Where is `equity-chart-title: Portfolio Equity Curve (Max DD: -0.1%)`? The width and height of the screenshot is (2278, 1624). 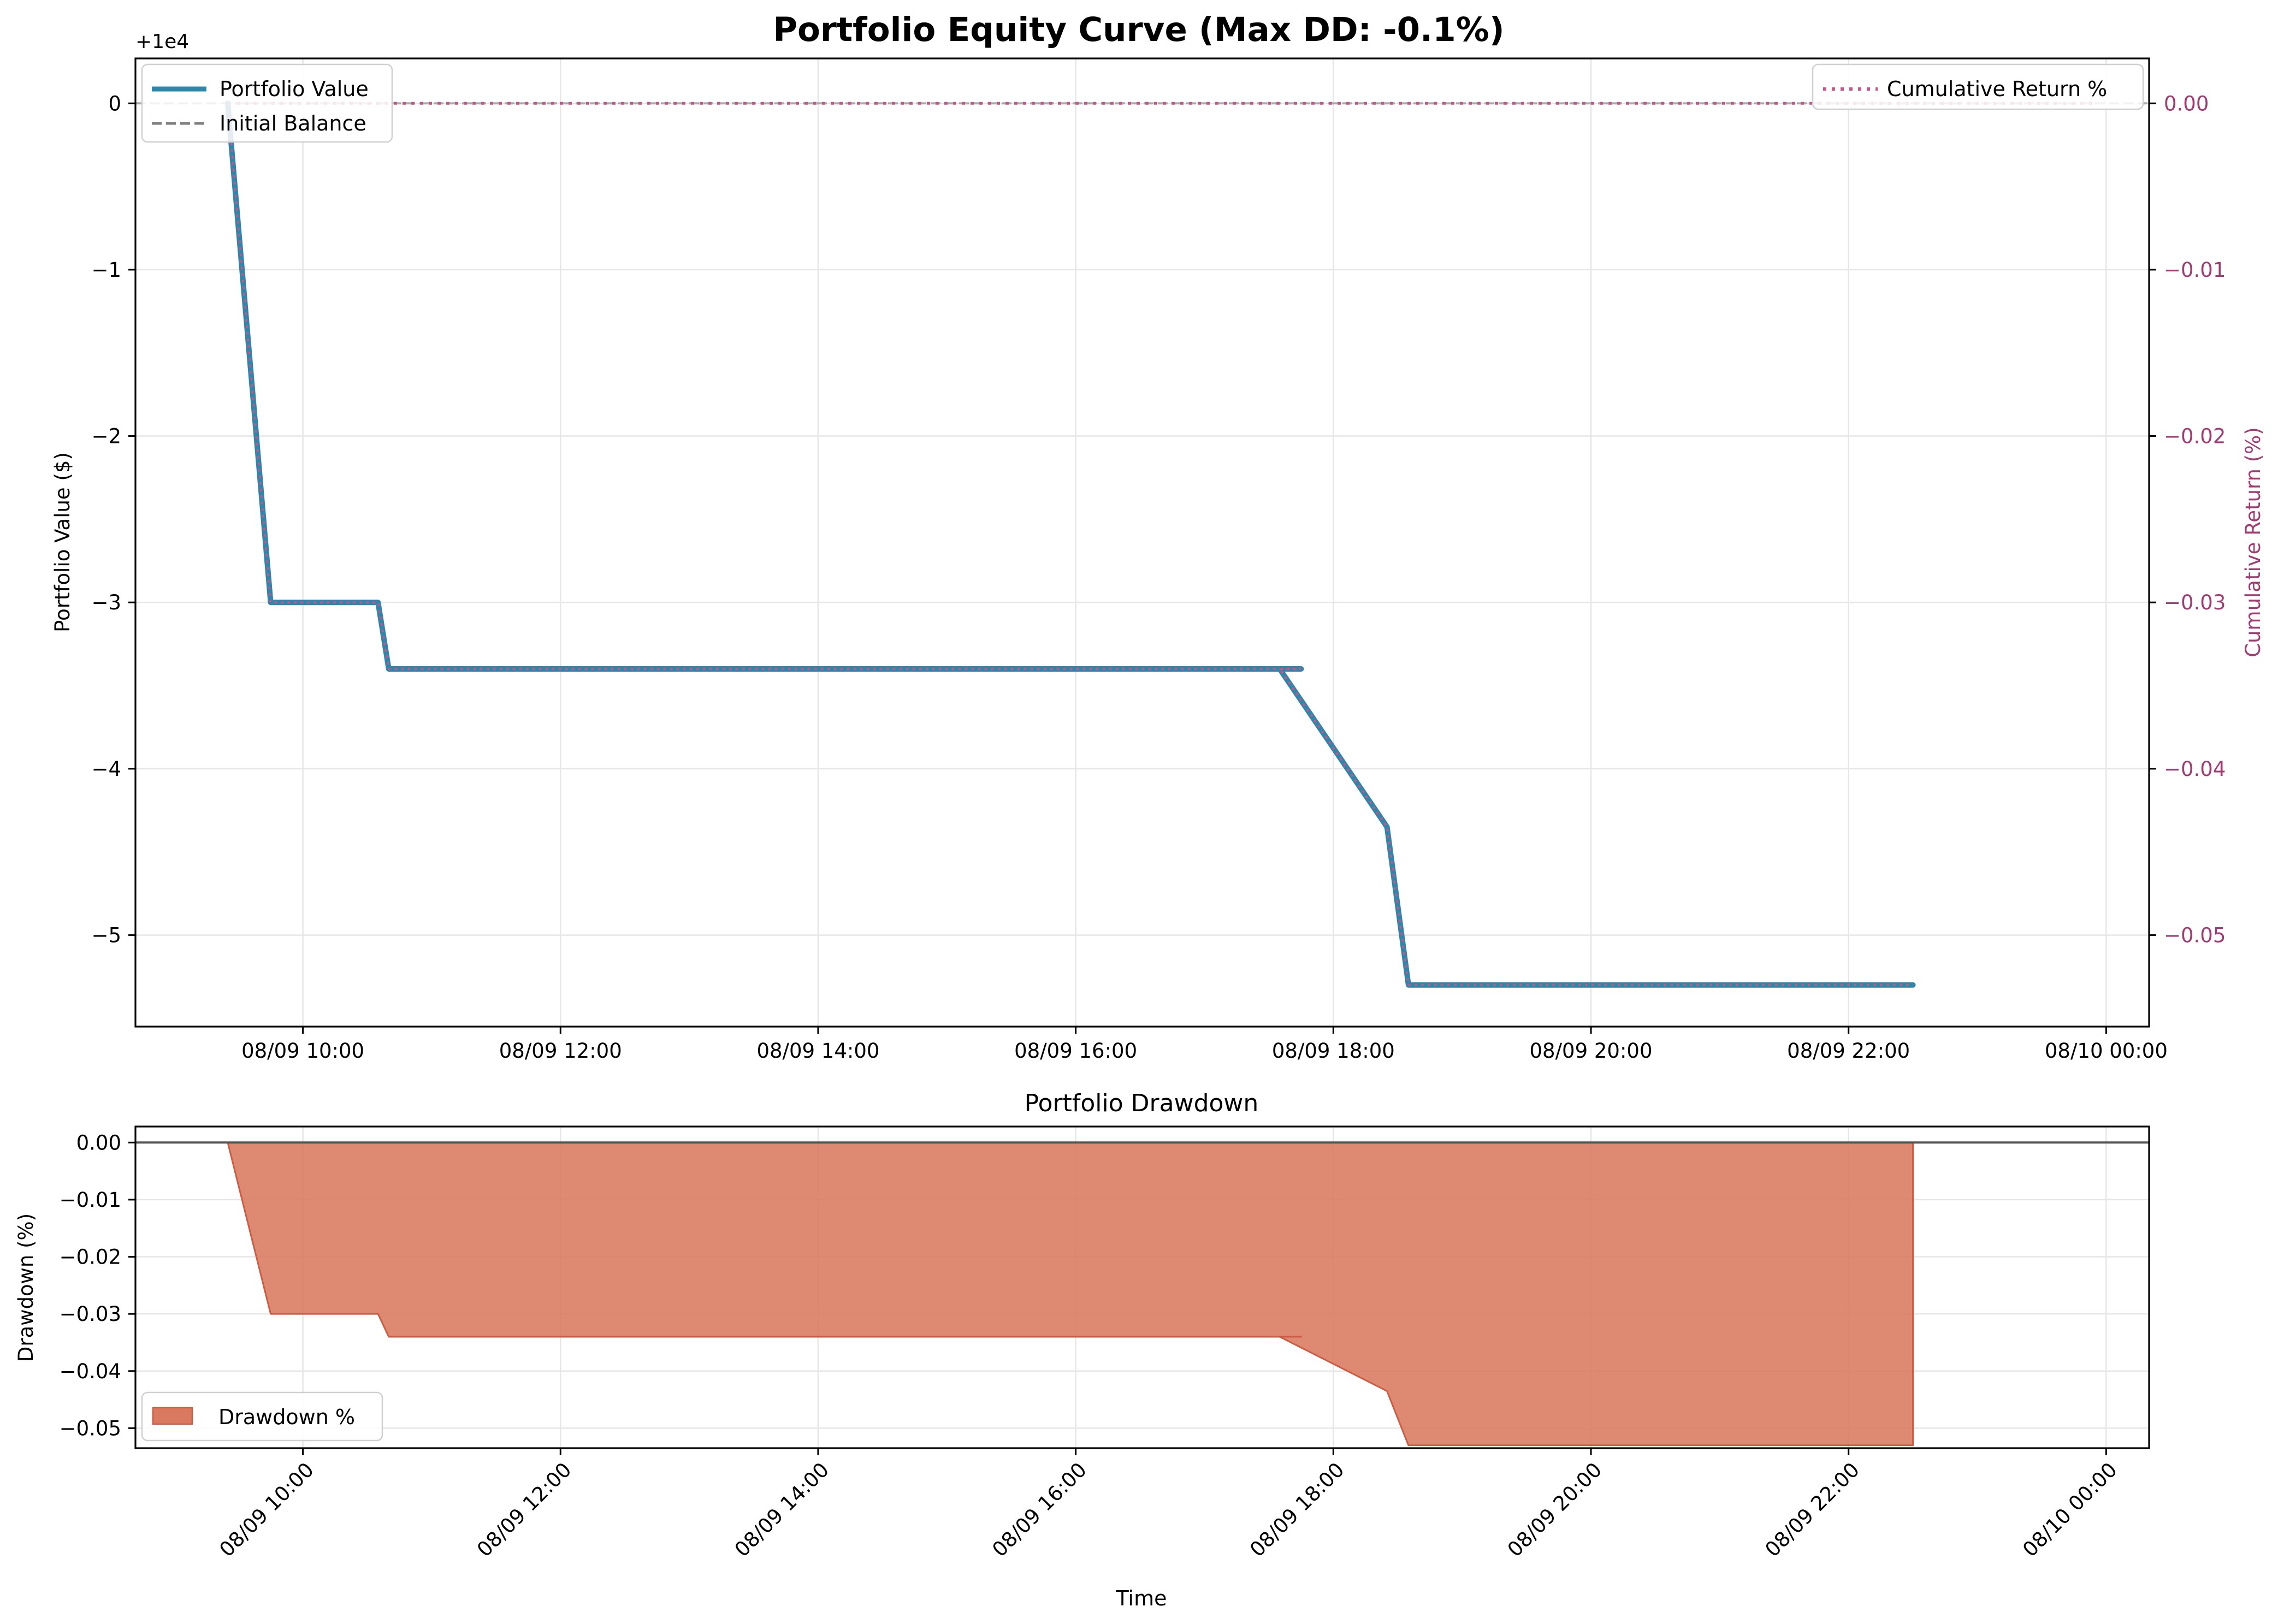 equity-chart-title: Portfolio Equity Curve (Max DD: -0.1%) is located at coordinates (1138, 29).